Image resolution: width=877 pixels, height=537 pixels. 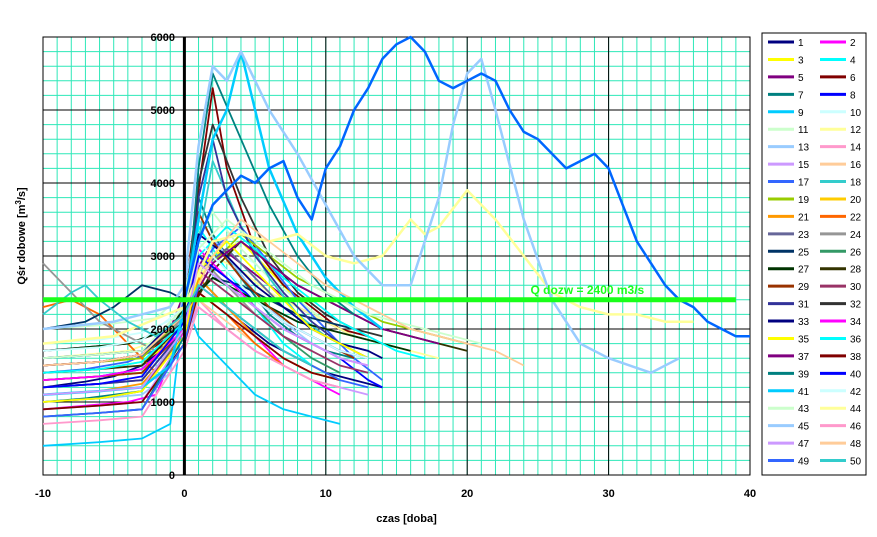 What do you see at coordinates (163, 184) in the screenshot?
I see `y-tick-label: 4000` at bounding box center [163, 184].